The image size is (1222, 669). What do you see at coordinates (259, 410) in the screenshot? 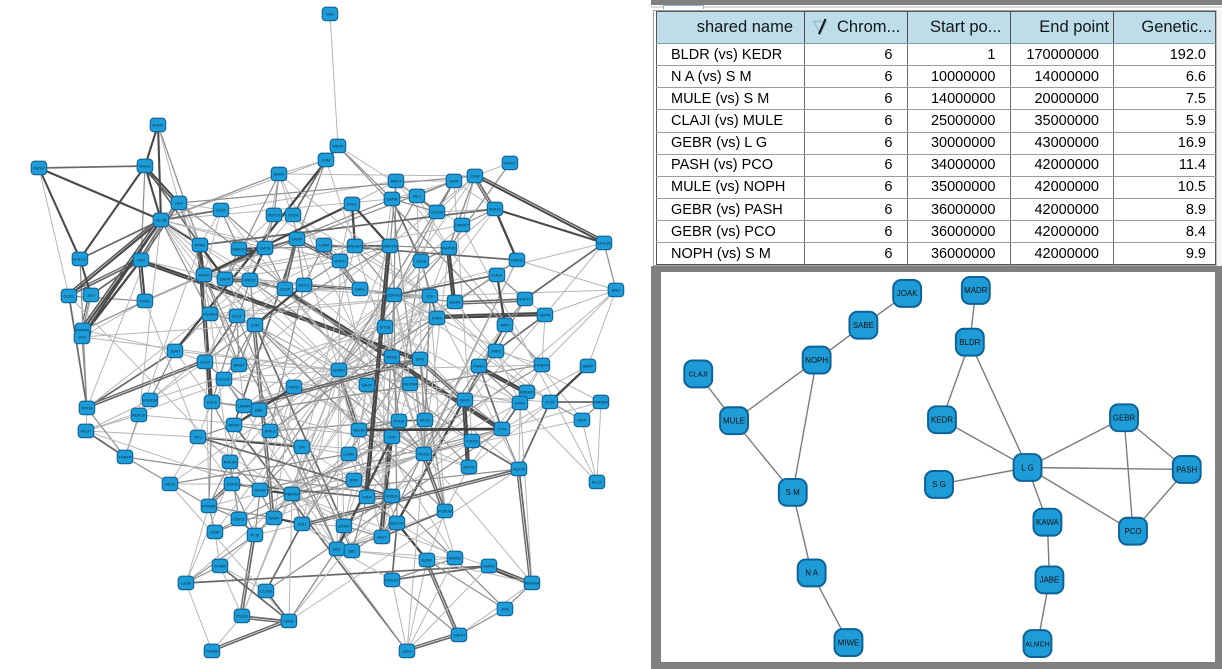
I see `svg-text: BBE` at bounding box center [259, 410].